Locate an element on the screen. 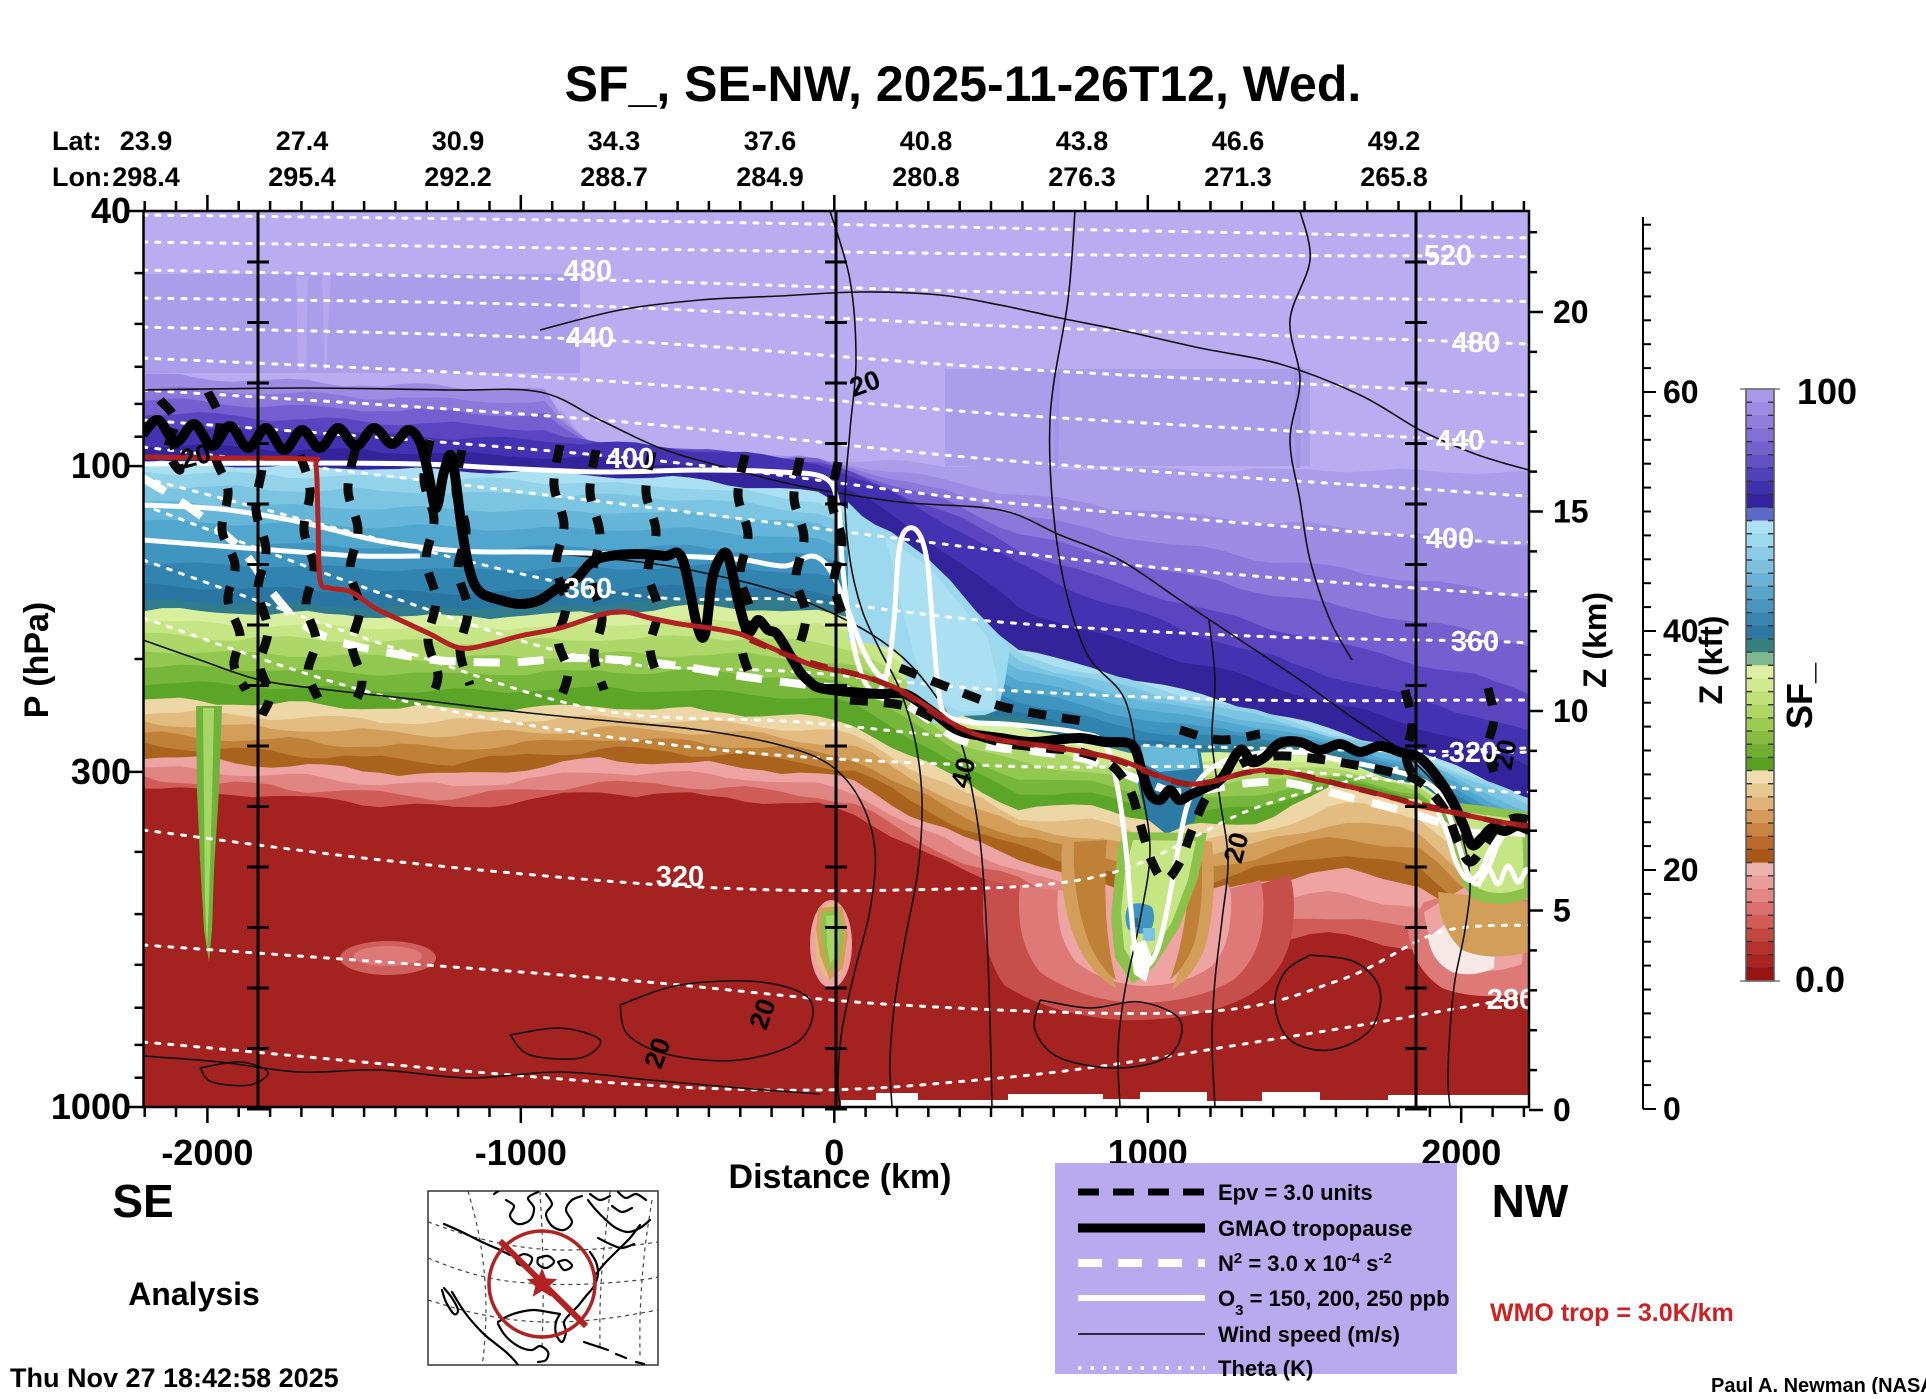 The width and height of the screenshot is (1926, 1399). svg-text: 280 is located at coordinates (1511, 1000).